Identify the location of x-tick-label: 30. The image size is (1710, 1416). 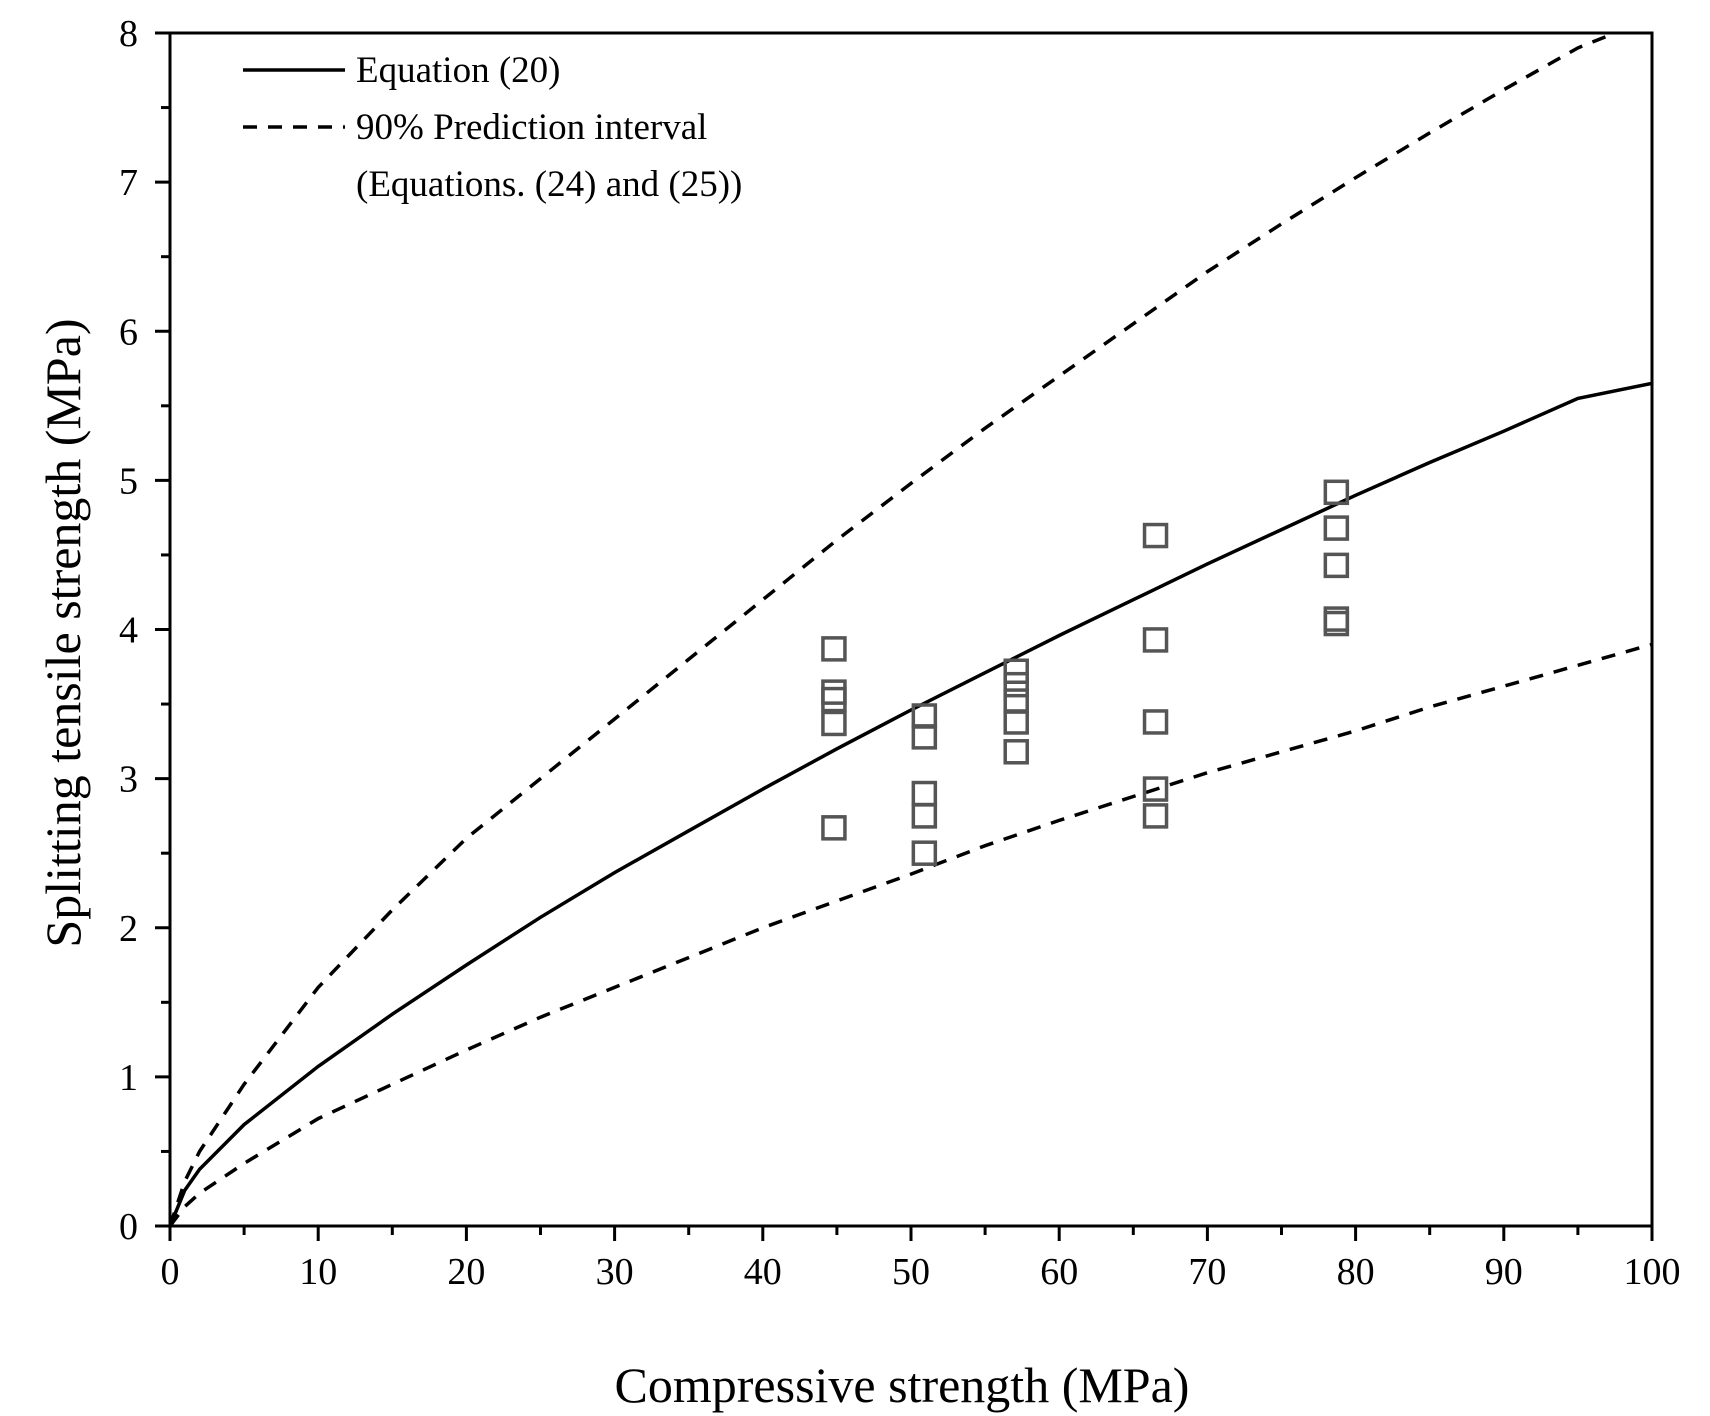
(615, 1272).